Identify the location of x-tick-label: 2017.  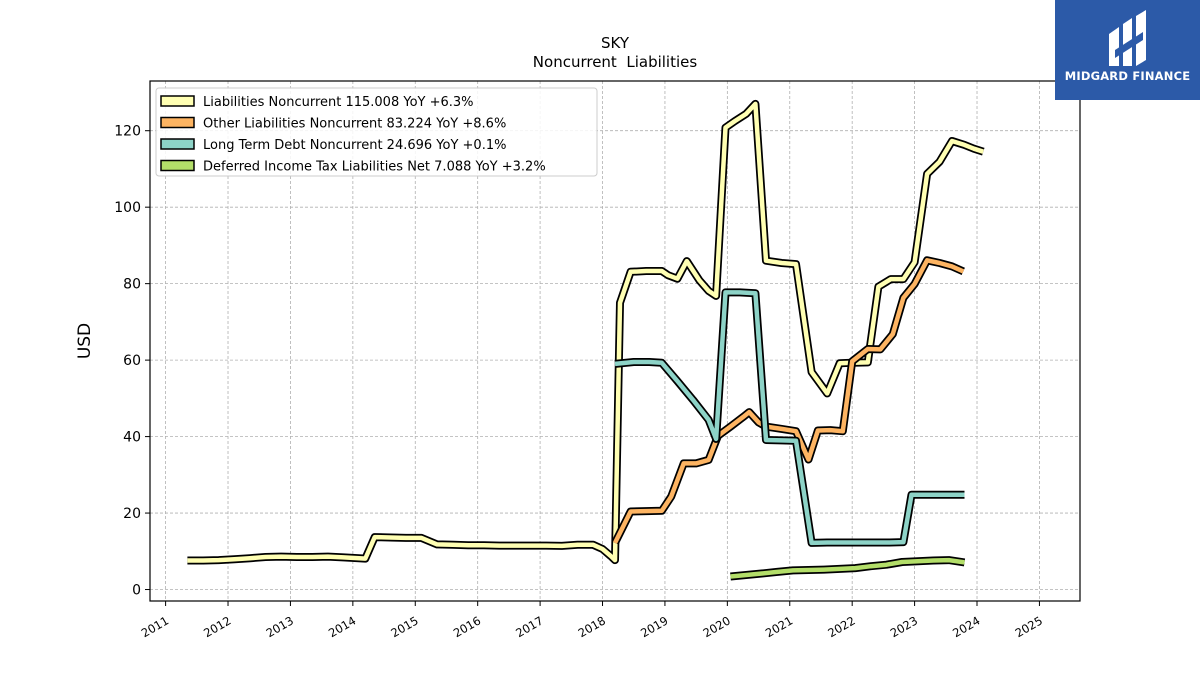
(529, 626).